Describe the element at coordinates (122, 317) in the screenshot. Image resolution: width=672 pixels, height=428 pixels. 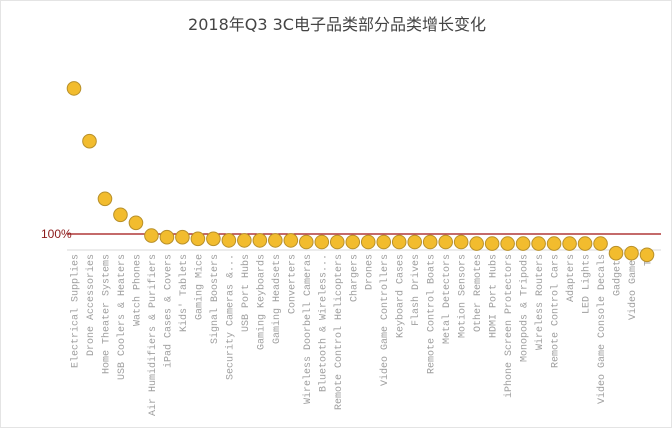
I see `x-tick-label: USB Coolers & Heaters` at that location.